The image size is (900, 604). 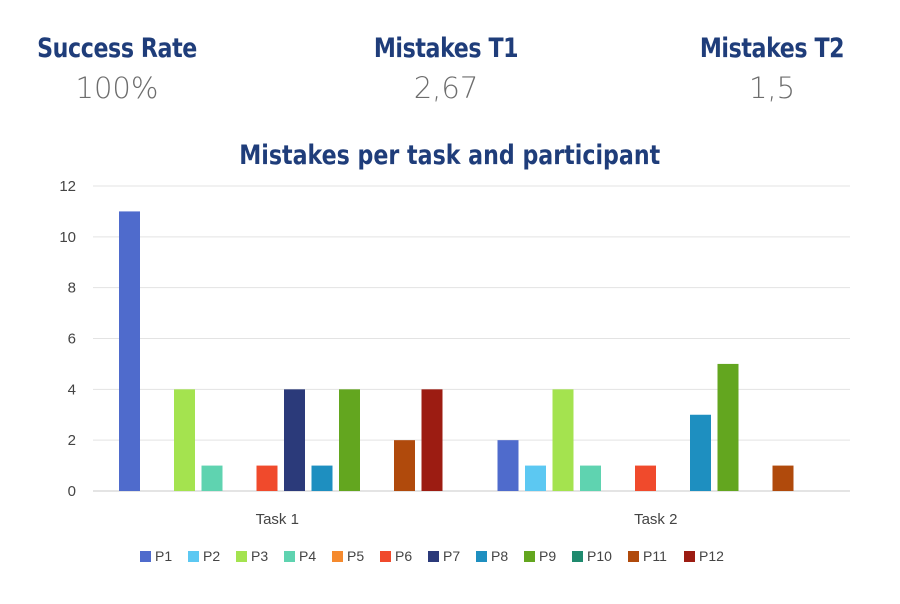 I want to click on kpi-value: 1,5, so click(x=772, y=88).